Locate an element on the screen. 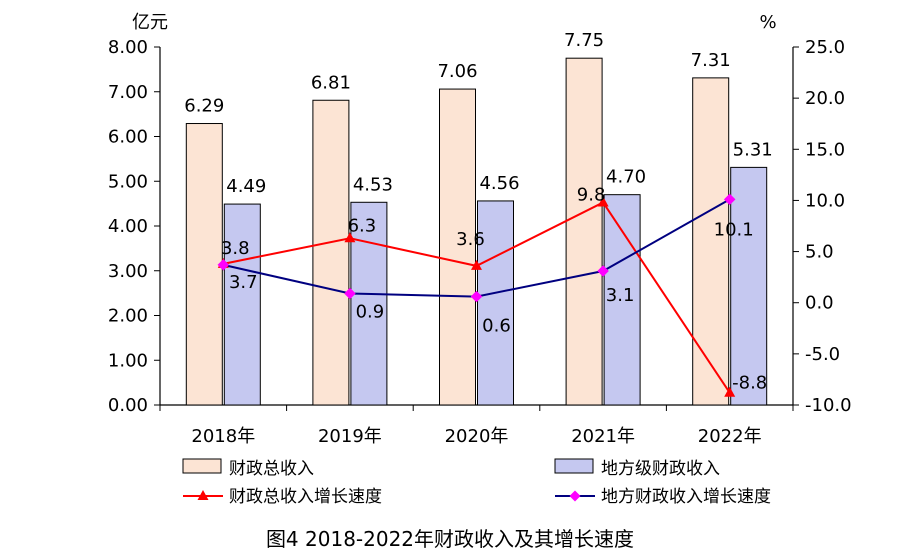  local-growth-label: 0.9 is located at coordinates (370, 312).